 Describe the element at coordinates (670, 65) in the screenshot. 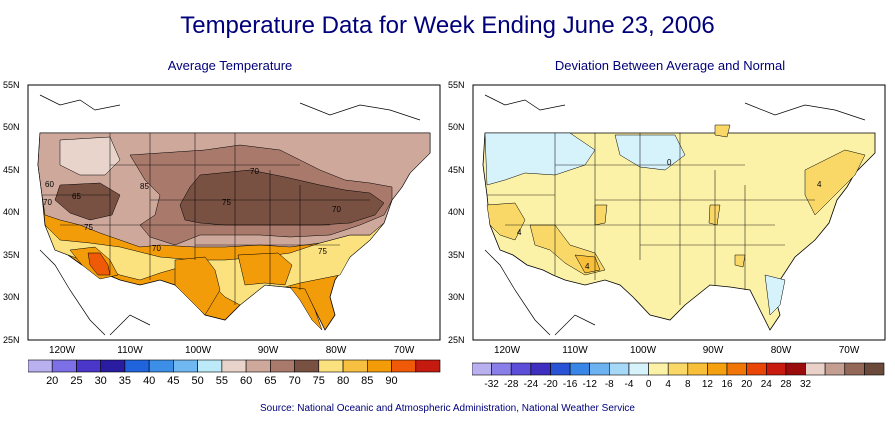

I see `right-map-subtitle: Deviation Between Average and Normal` at that location.